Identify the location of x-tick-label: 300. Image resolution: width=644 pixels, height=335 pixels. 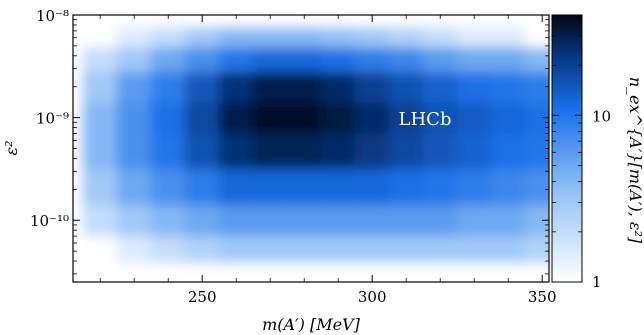
(372, 297).